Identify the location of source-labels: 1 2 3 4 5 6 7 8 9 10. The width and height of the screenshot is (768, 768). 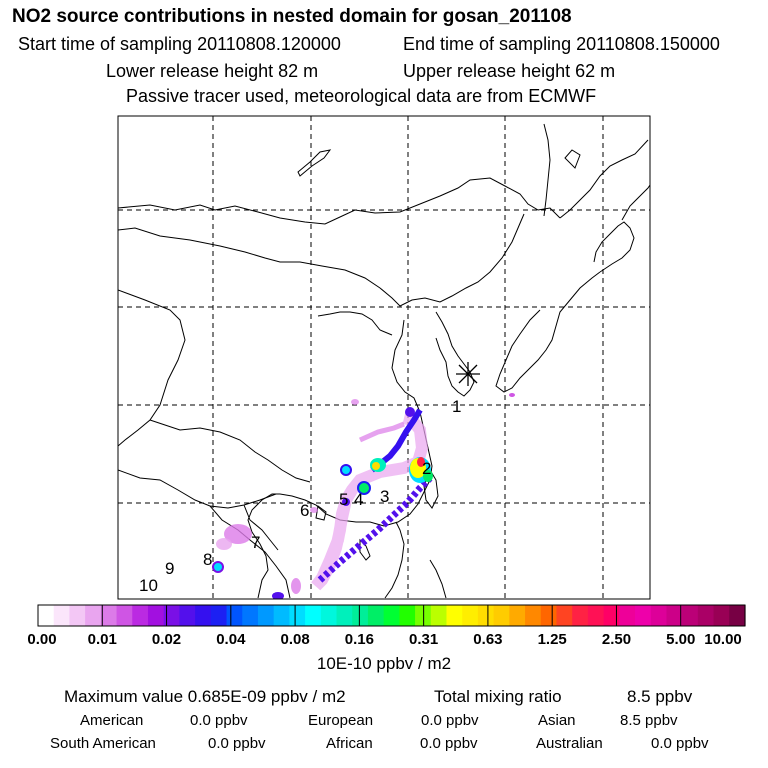
(300, 496).